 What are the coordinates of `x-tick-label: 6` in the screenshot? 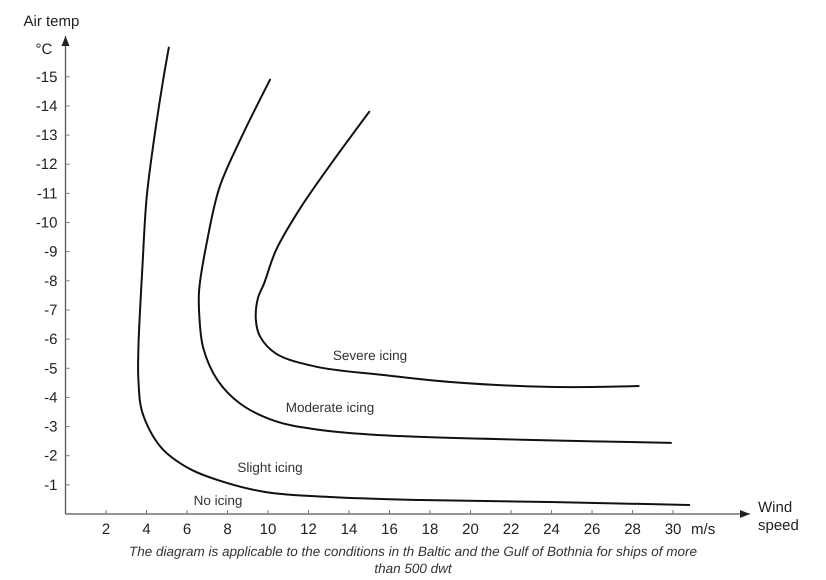 It's located at (187, 529).